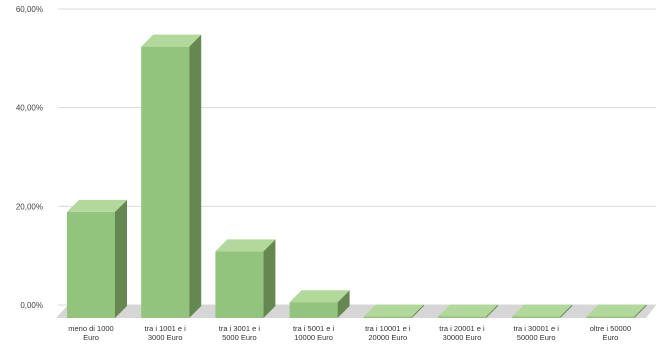  What do you see at coordinates (29, 9) in the screenshot?
I see `y-tick-label: 60,00%` at bounding box center [29, 9].